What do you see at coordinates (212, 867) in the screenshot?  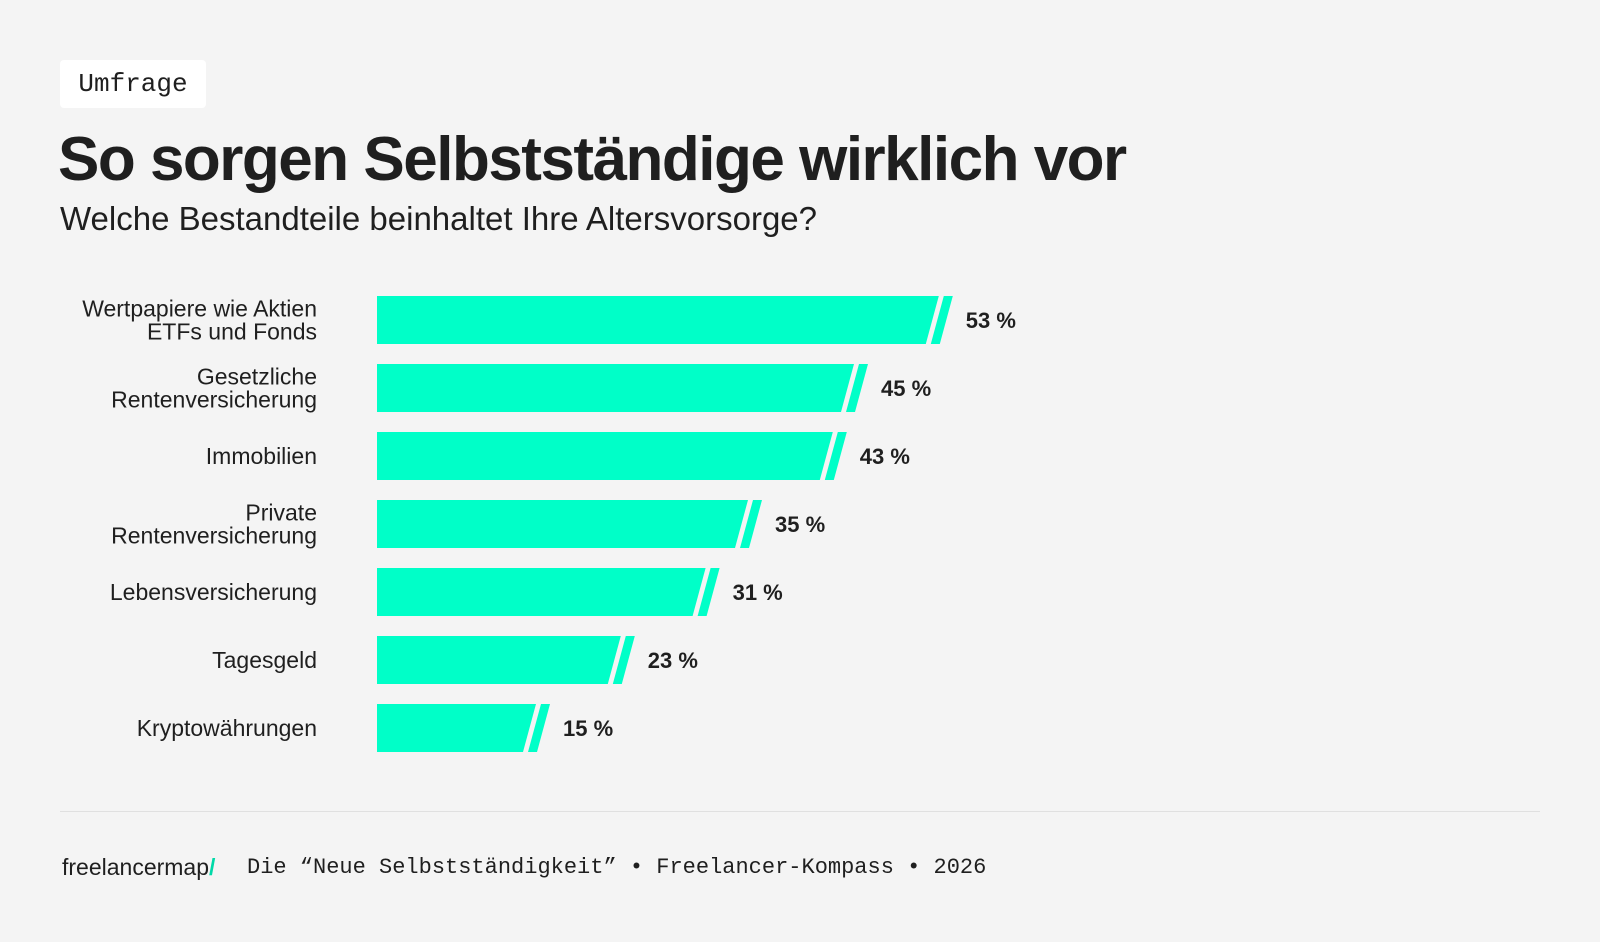 I see `logo-slash: /` at bounding box center [212, 867].